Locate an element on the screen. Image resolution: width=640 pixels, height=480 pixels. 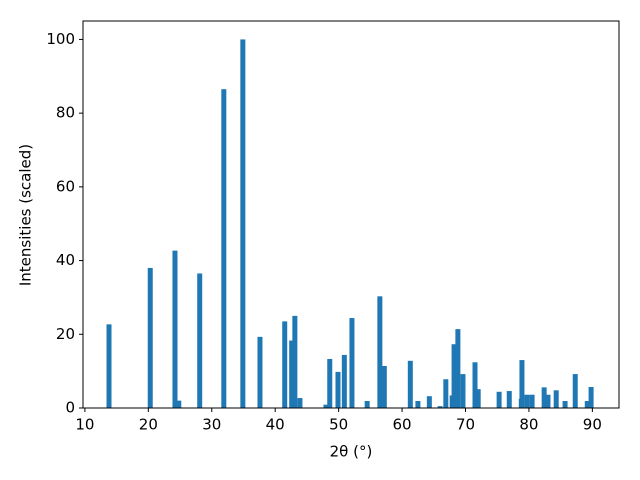
x-tick-label: 80 is located at coordinates (528, 425).